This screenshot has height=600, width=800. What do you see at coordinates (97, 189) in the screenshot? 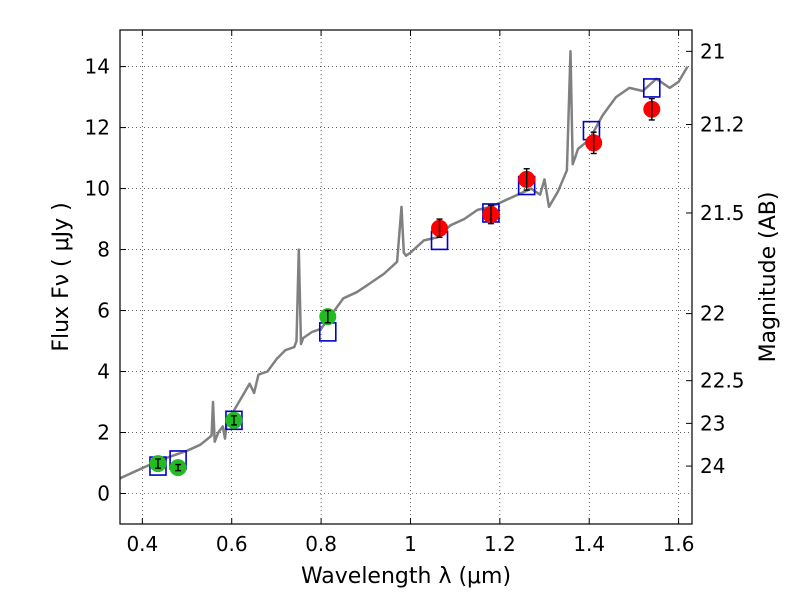
I see `y-tick-label-5: 10` at bounding box center [97, 189].